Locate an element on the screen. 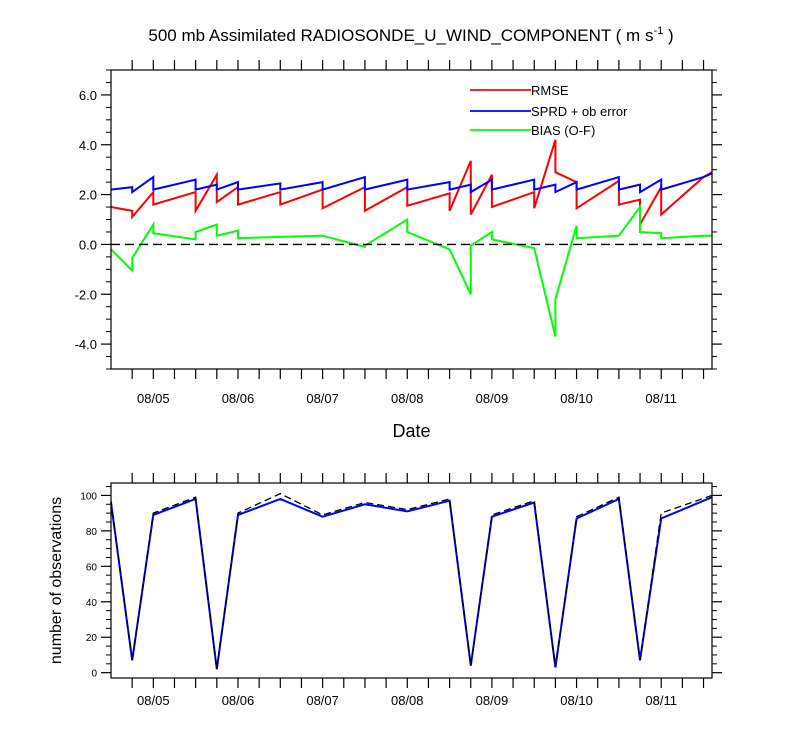 The width and height of the screenshot is (800, 750). legend: RMSE SPRD + ob error BIAS (O-F) is located at coordinates (549, 110).